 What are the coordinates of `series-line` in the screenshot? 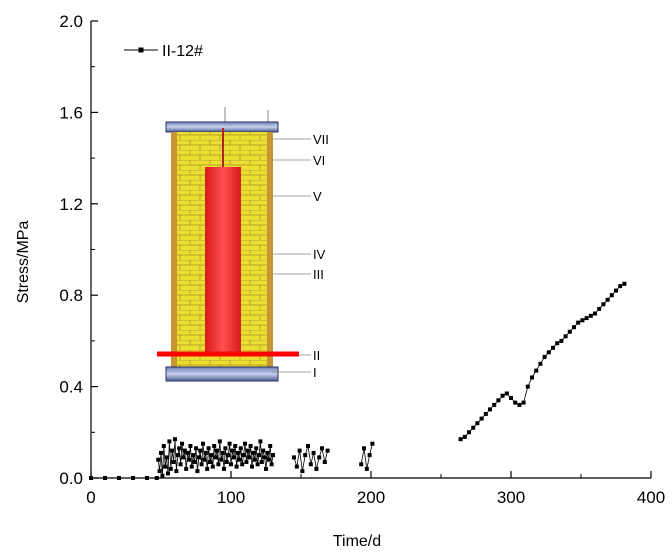 It's located at (542, 361).